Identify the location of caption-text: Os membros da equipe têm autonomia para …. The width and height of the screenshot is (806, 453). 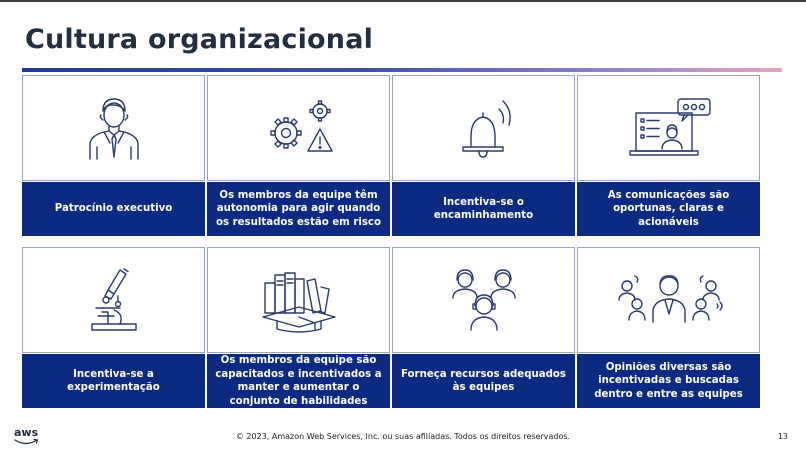
(298, 208).